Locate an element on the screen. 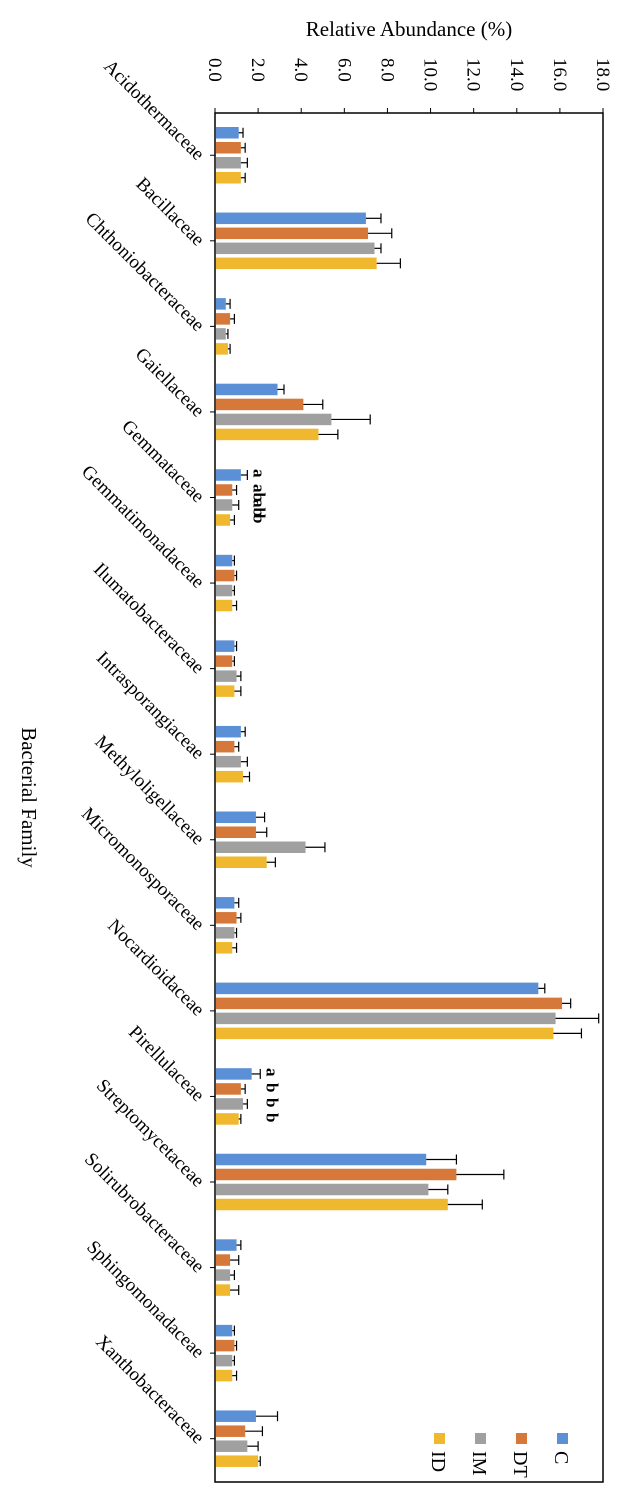  tick-label: 0.0 is located at coordinates (214, 70).